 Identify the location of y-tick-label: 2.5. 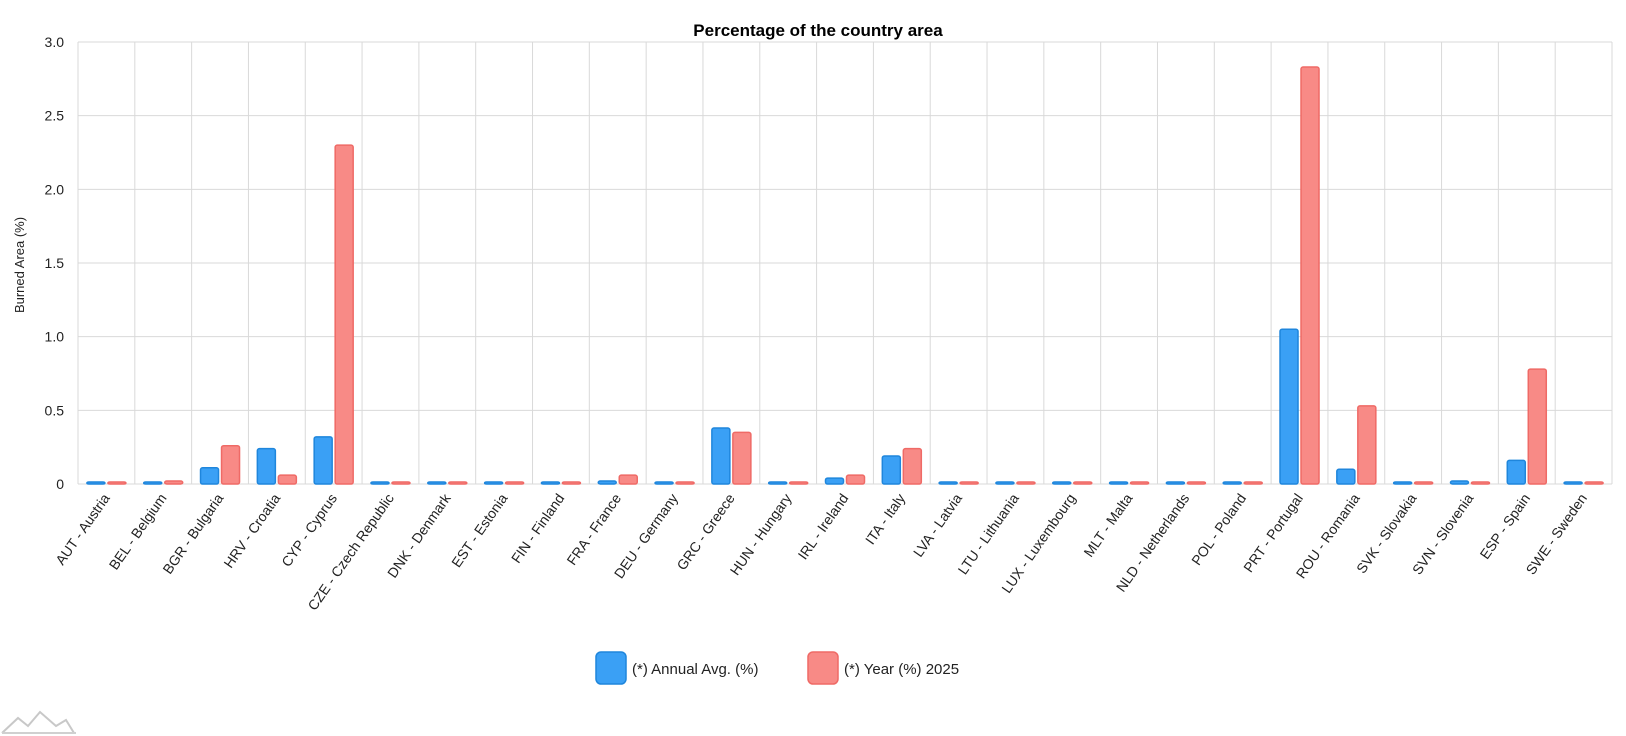
(55, 116).